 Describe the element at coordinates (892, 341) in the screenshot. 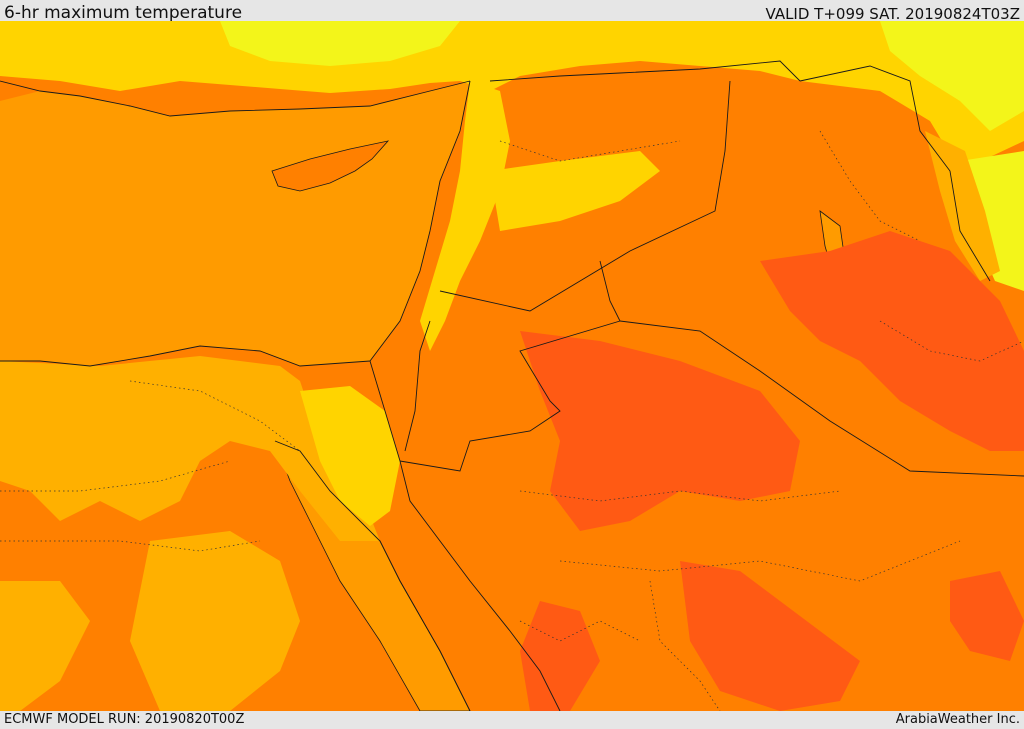

I see `hot-region-iraq` at that location.